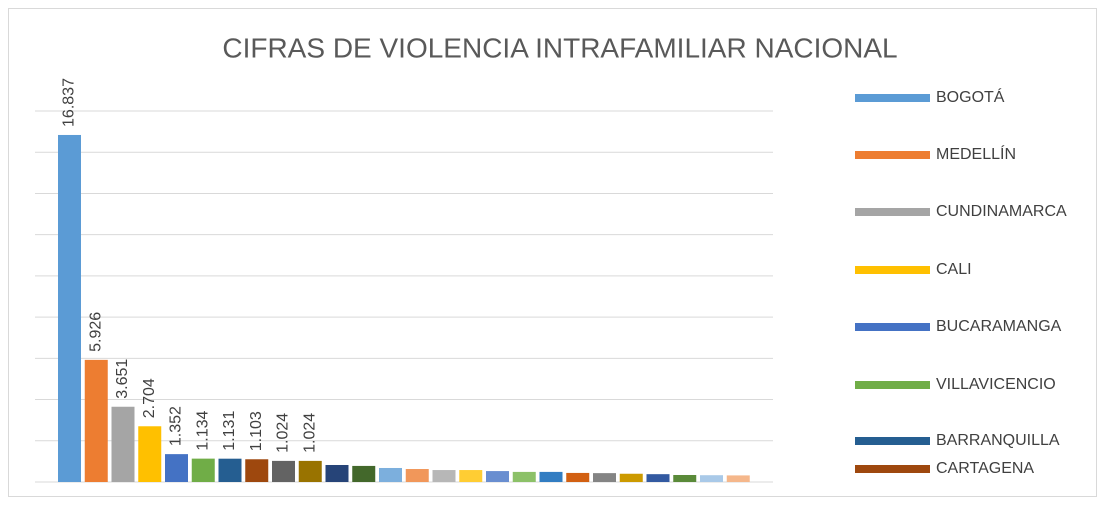  Describe the element at coordinates (202, 430) in the screenshot. I see `data-label: 1.134` at that location.